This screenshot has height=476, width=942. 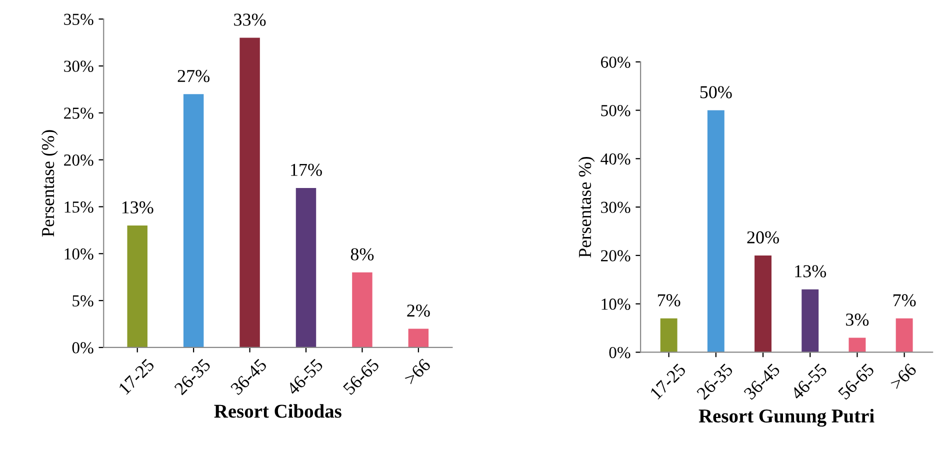 I want to click on data-label: 50%, so click(x=716, y=92).